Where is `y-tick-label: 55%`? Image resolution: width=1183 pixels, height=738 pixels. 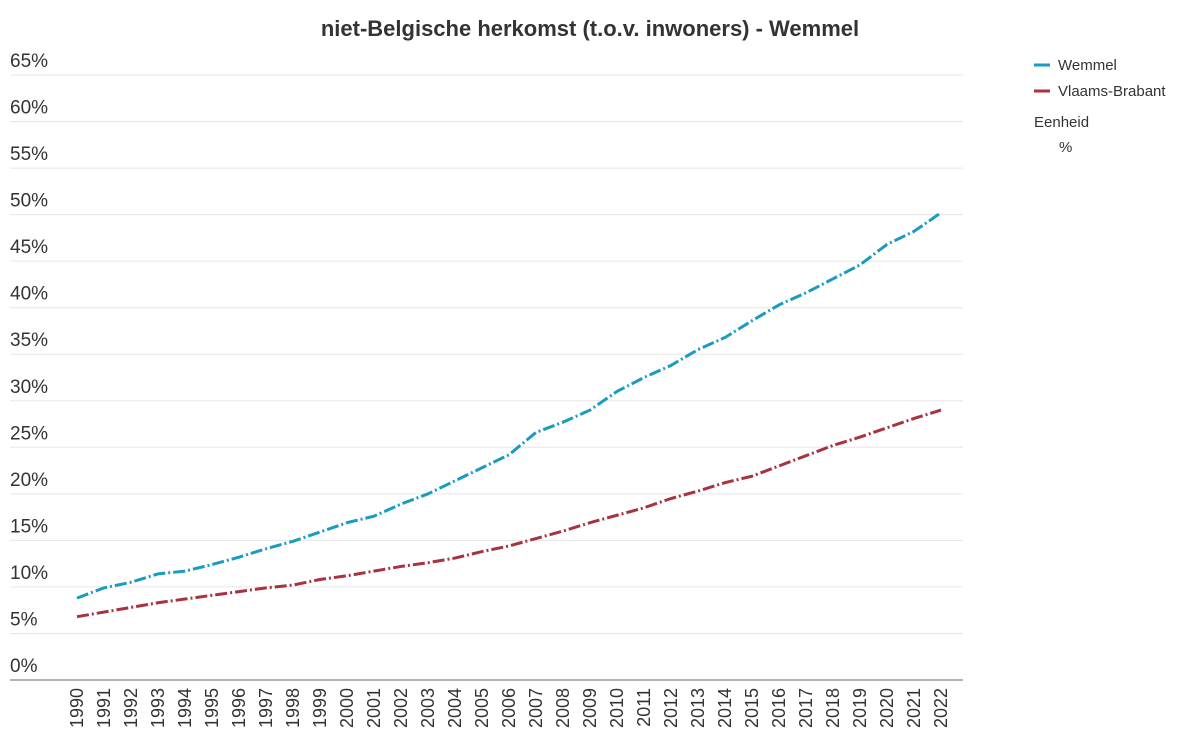 y-tick-label: 55% is located at coordinates (29, 154).